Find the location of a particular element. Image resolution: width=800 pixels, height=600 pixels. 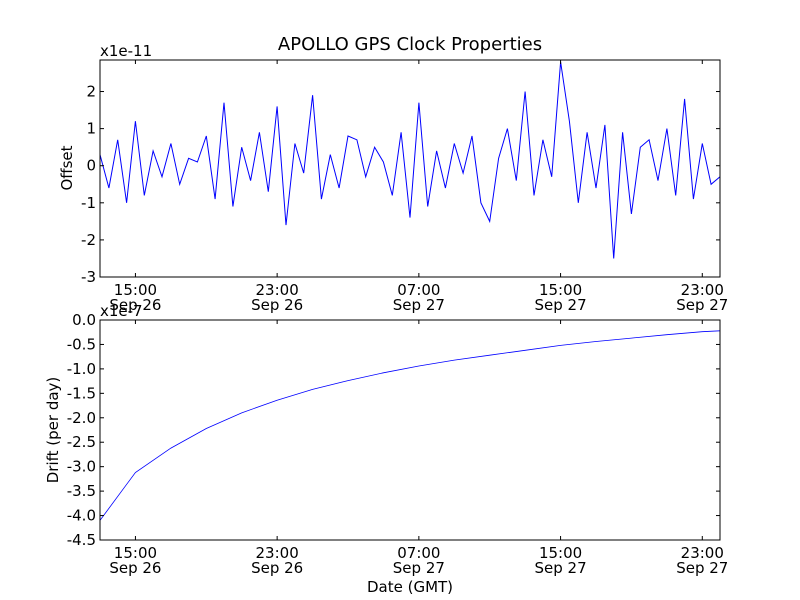

drift-y-multiplier: x1e-7 is located at coordinates (121, 311).